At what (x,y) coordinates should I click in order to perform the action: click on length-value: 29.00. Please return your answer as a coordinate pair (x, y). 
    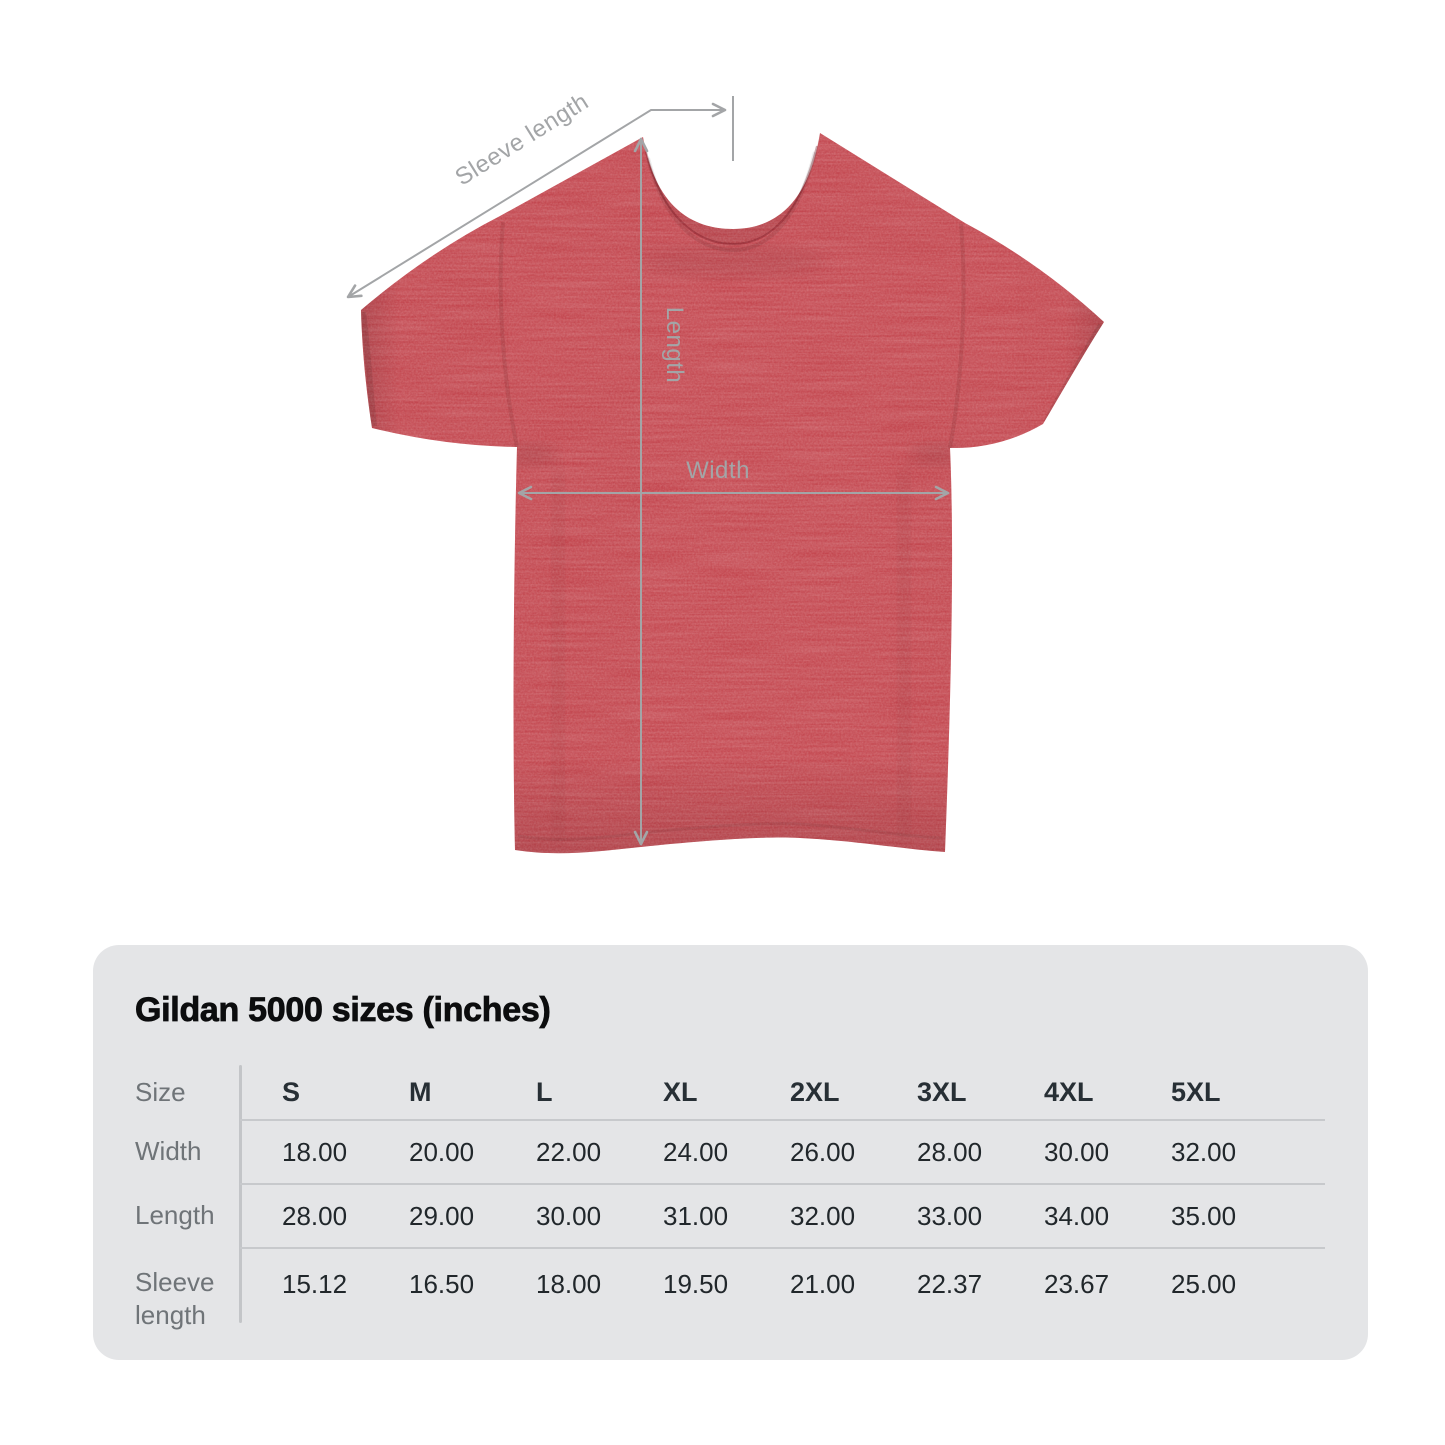
    Looking at the image, I should click on (442, 1215).